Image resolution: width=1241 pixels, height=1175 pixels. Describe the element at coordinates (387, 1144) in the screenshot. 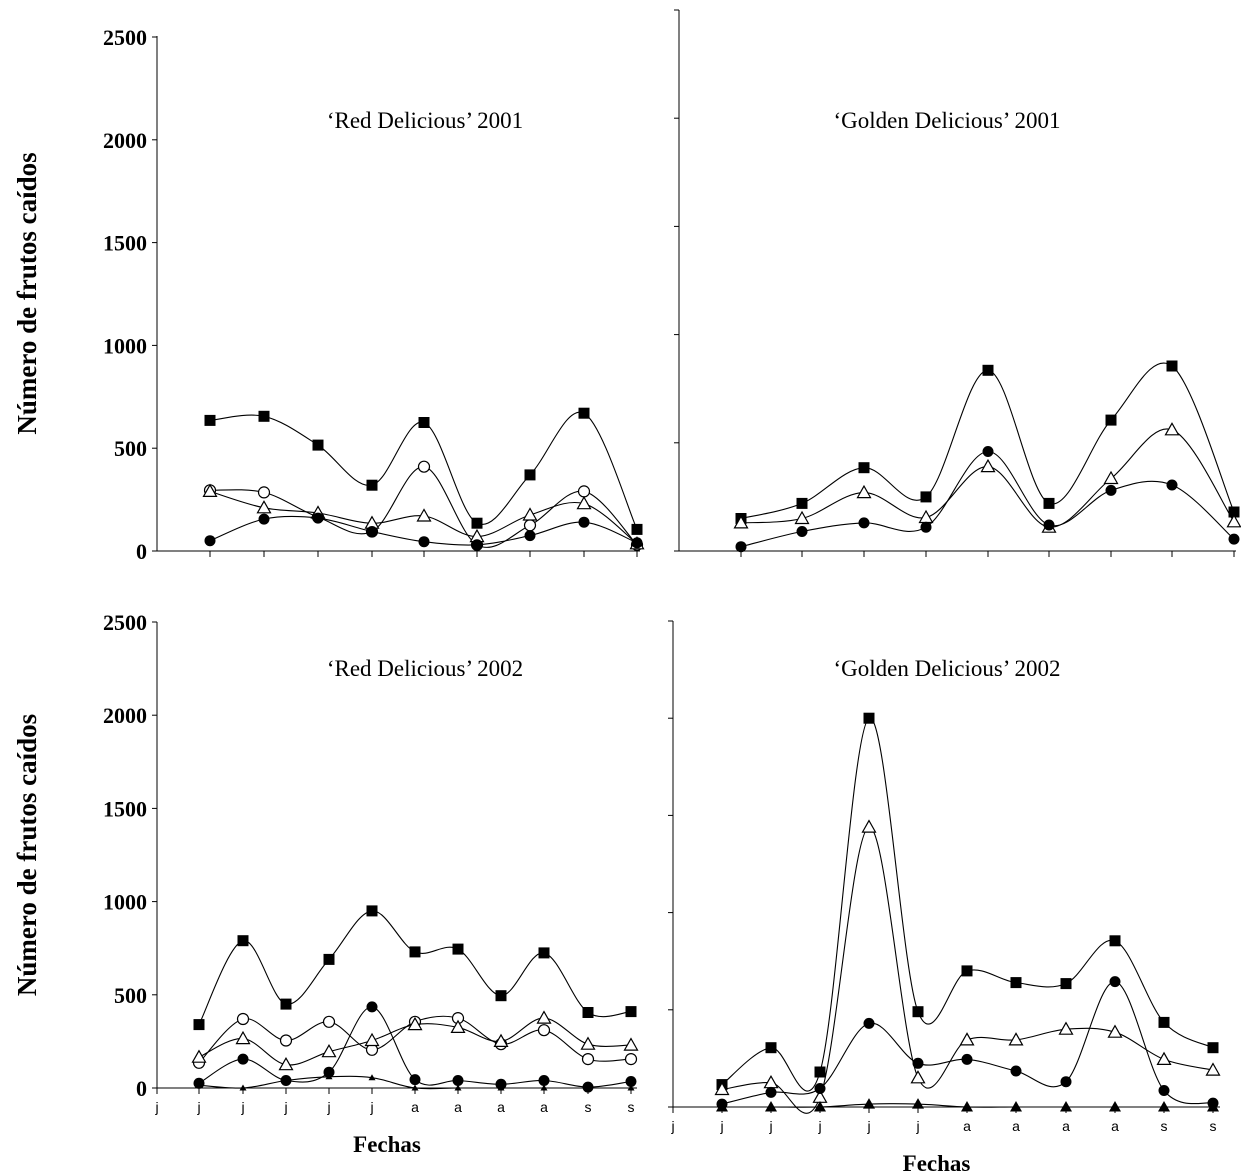

I see `x-axis-label: Fechas` at that location.